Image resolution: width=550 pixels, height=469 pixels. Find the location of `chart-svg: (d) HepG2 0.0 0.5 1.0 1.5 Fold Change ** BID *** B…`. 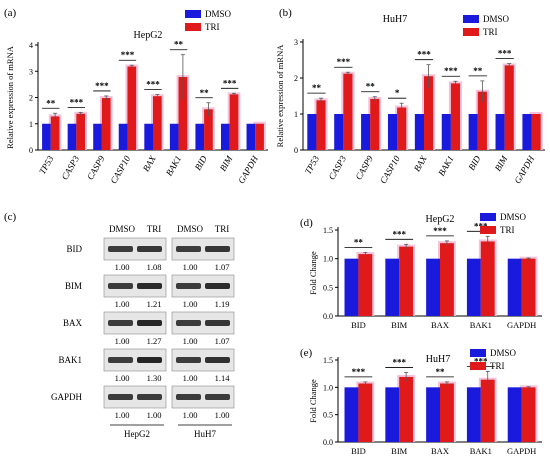

chart-svg: (d) HepG2 0.0 0.5 1.0 1.5 Fold Change ** BID *** B… is located at coordinates (421, 271).